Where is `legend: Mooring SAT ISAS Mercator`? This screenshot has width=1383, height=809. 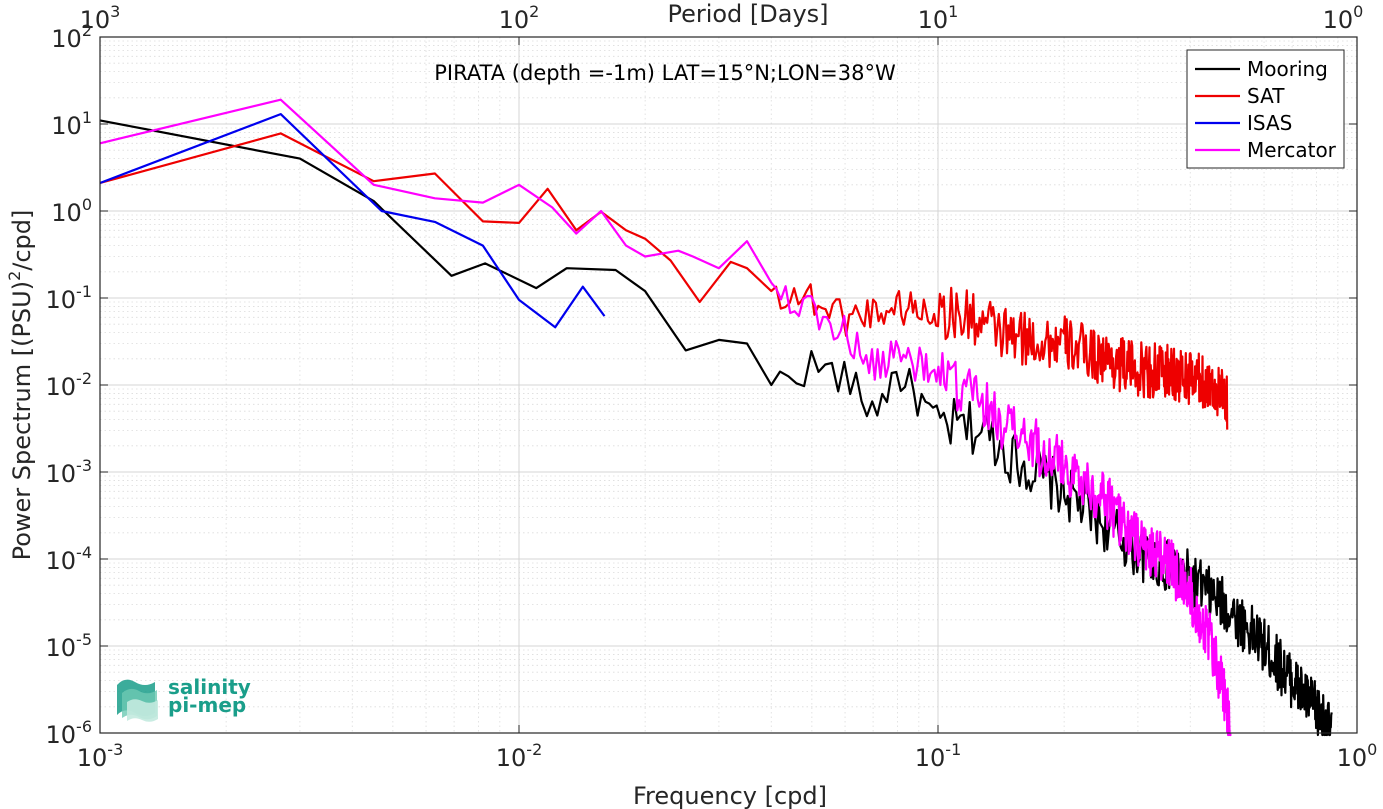
legend: Mooring SAT ISAS Mercator is located at coordinates (1265, 109).